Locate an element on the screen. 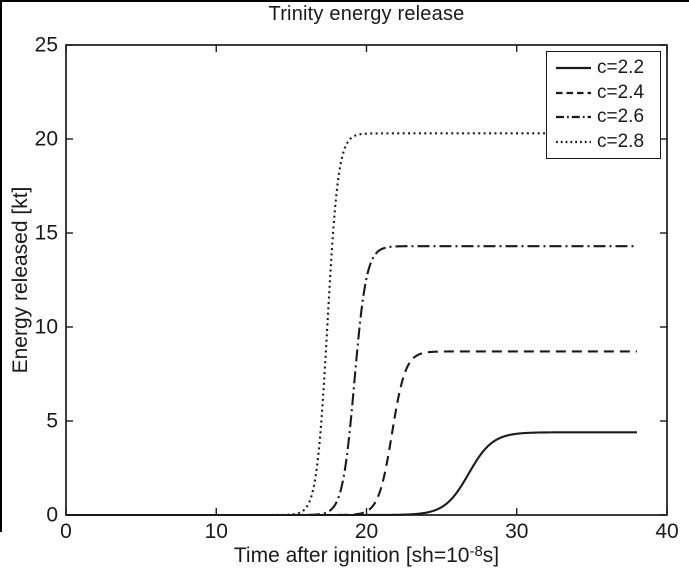  y-tick-label: 5 is located at coordinates (52, 421).